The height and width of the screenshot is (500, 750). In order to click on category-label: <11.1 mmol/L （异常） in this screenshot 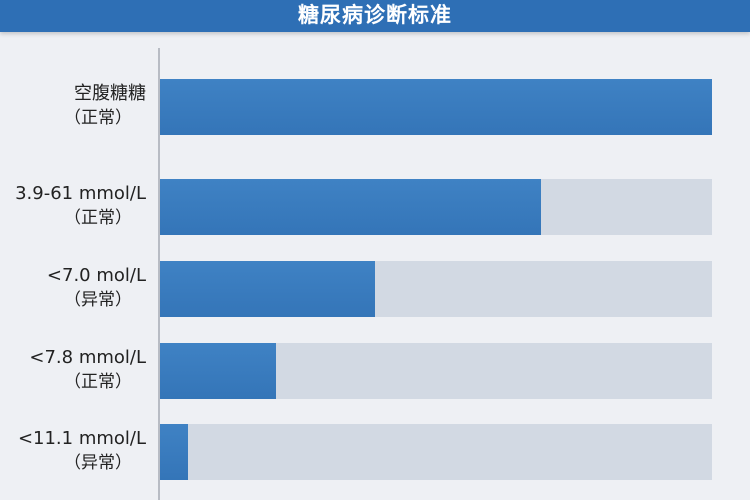, I will do `click(73, 451)`.